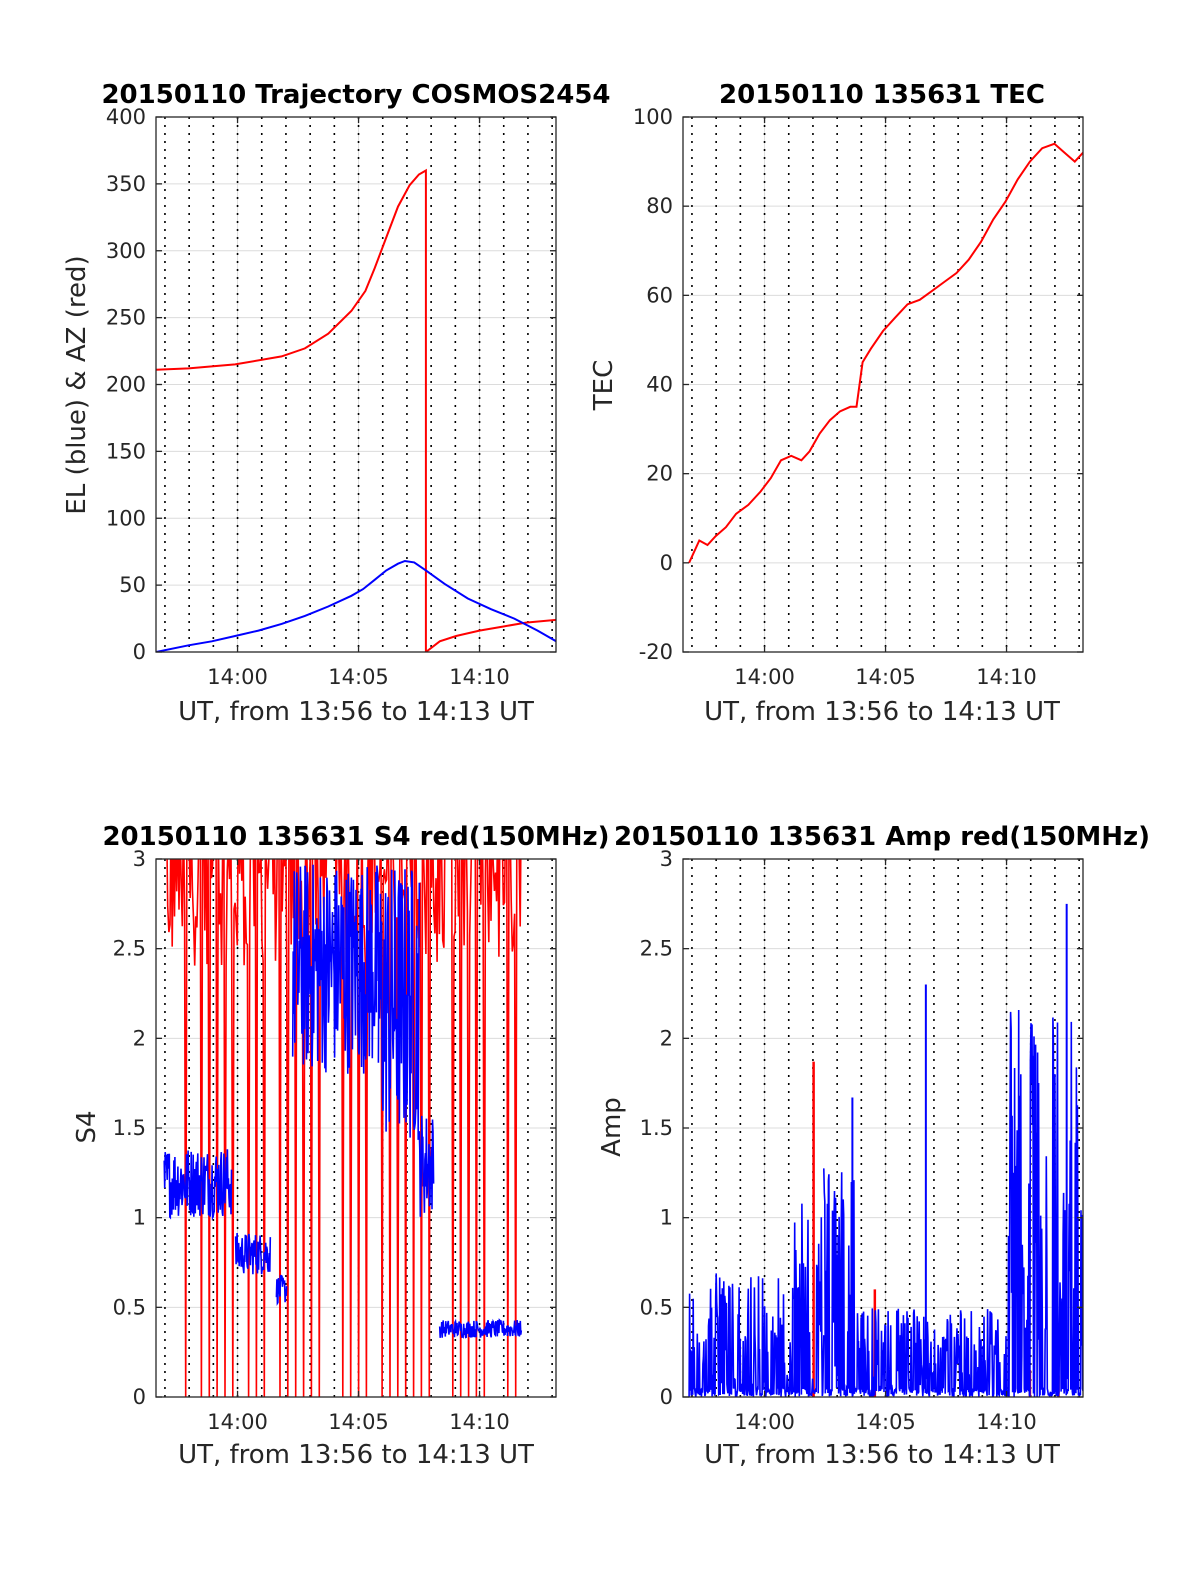  I want to click on y-tick-label: 250, so click(126, 318).